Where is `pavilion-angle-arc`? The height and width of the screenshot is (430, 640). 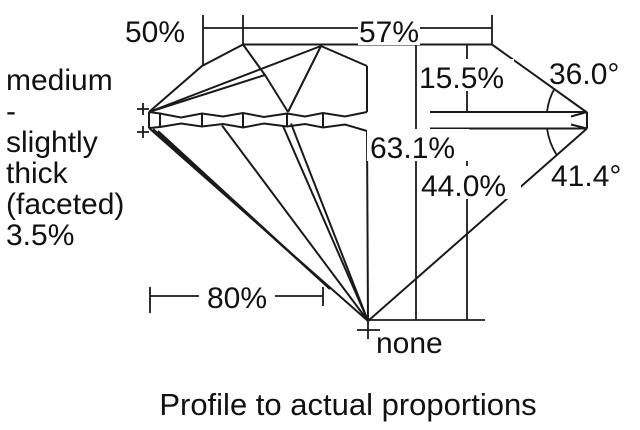
pavilion-angle-arc is located at coordinates (552, 142).